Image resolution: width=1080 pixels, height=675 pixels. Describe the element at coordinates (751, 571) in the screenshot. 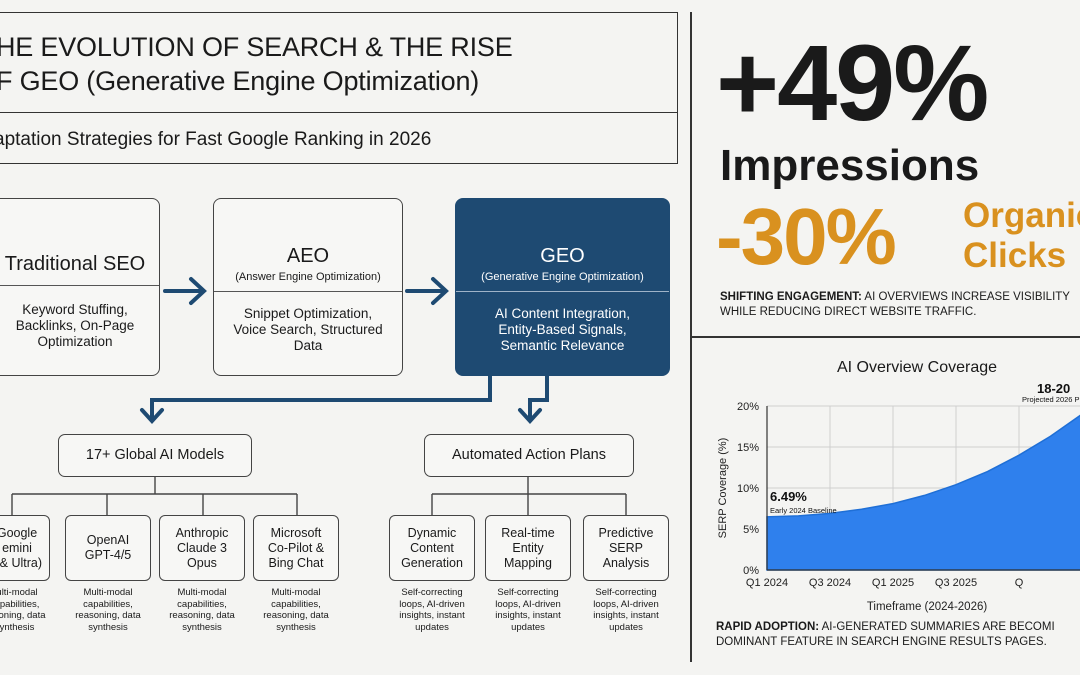

I see `y-tick-label: 0%` at that location.